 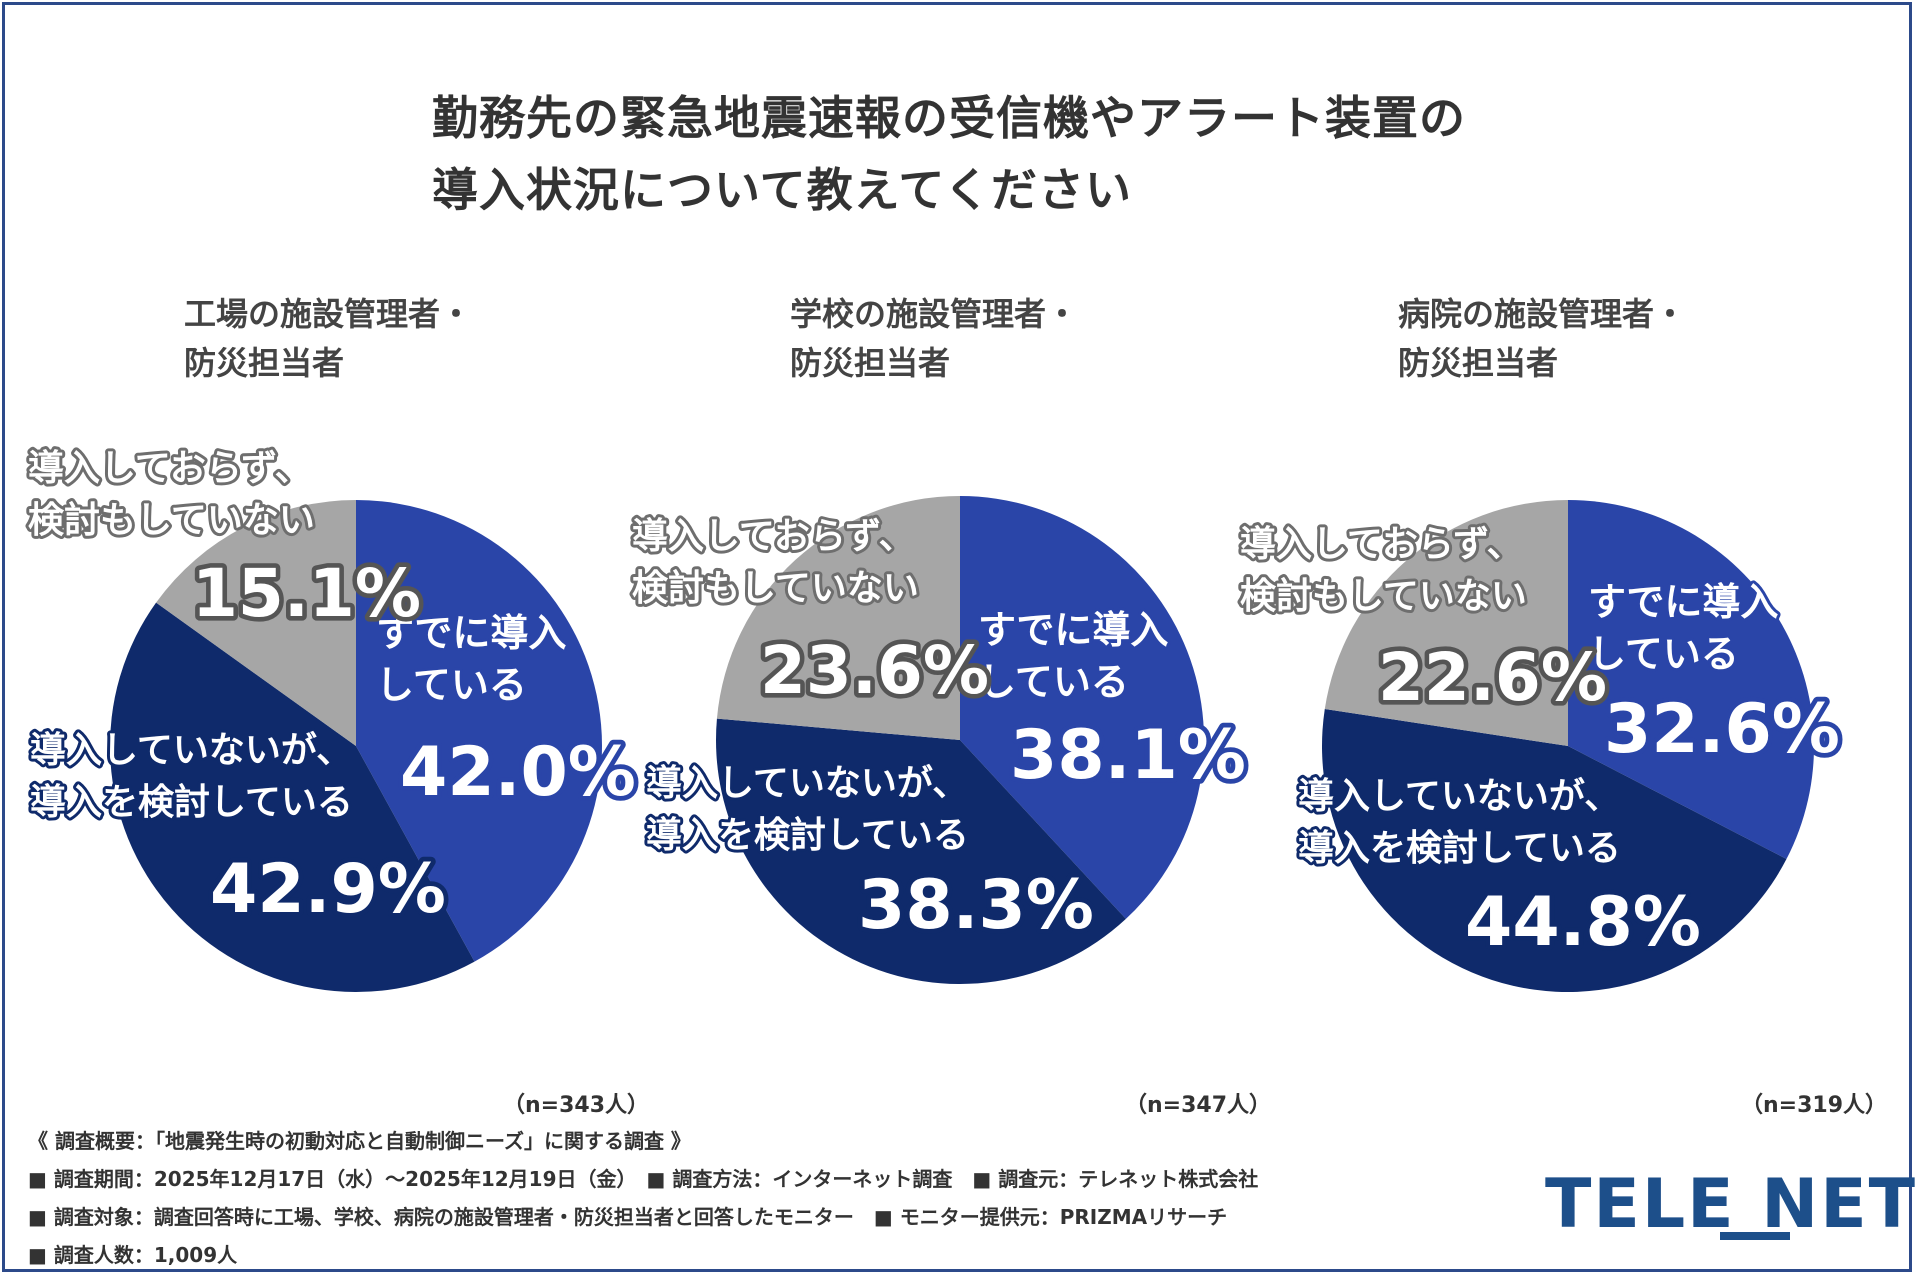 What do you see at coordinates (1583, 922) in the screenshot?
I see `slice-value-considering: 44.8%` at bounding box center [1583, 922].